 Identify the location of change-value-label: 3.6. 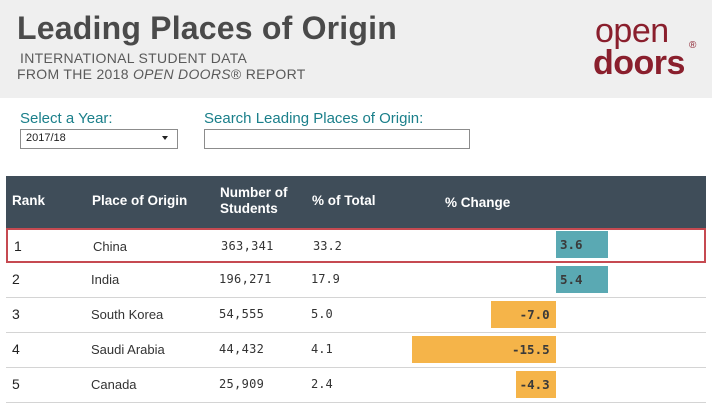
(571, 244).